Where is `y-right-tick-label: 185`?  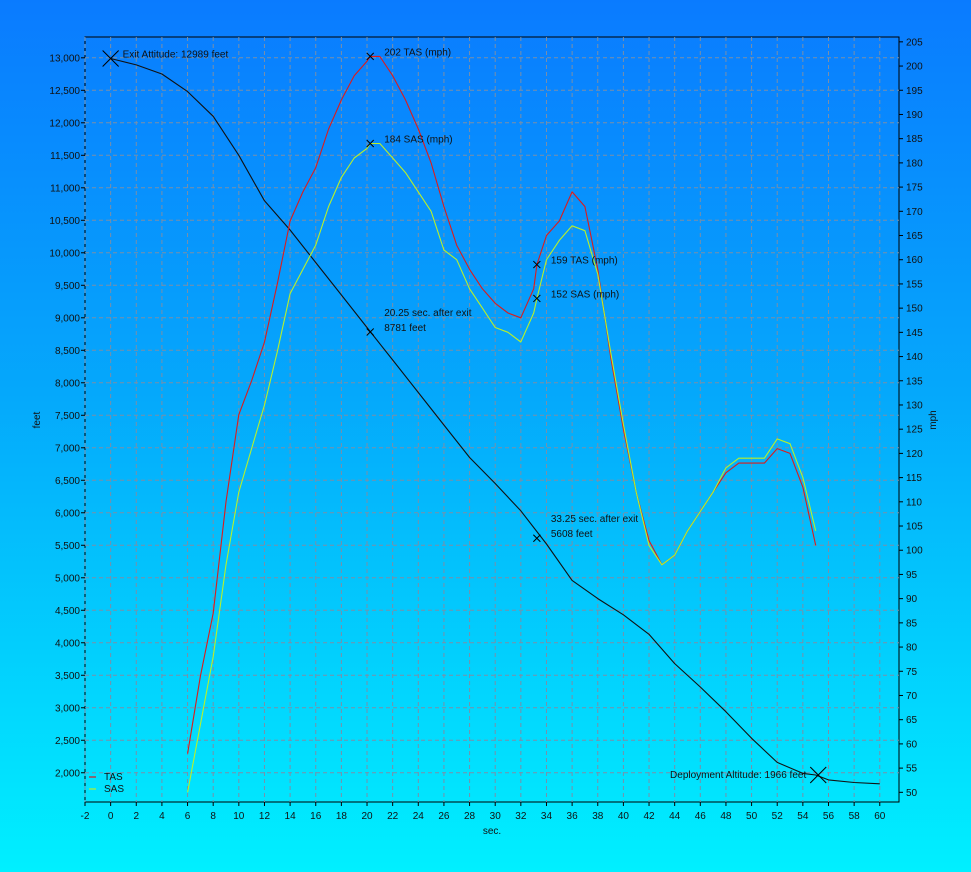 y-right-tick-label: 185 is located at coordinates (914, 139).